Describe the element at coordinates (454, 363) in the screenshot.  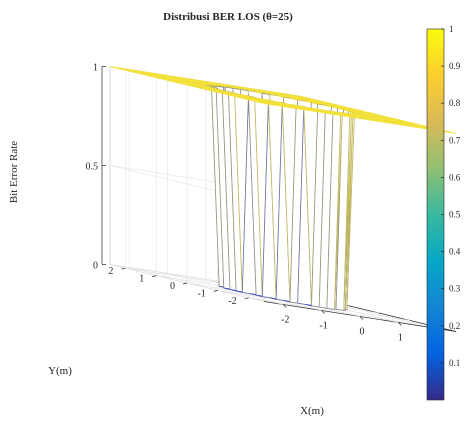
I see `colorbar-tick-label: 0.1` at that location.